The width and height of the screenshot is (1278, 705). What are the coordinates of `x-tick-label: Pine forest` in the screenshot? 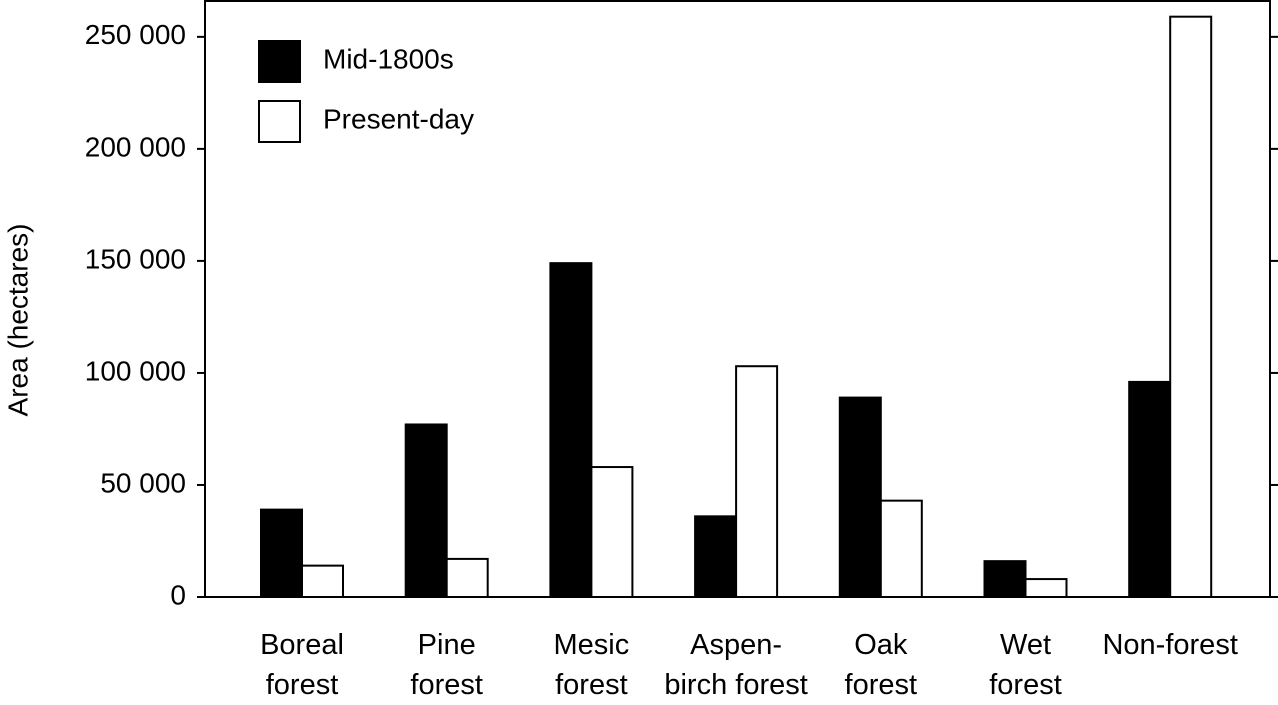 It's located at (446, 665).